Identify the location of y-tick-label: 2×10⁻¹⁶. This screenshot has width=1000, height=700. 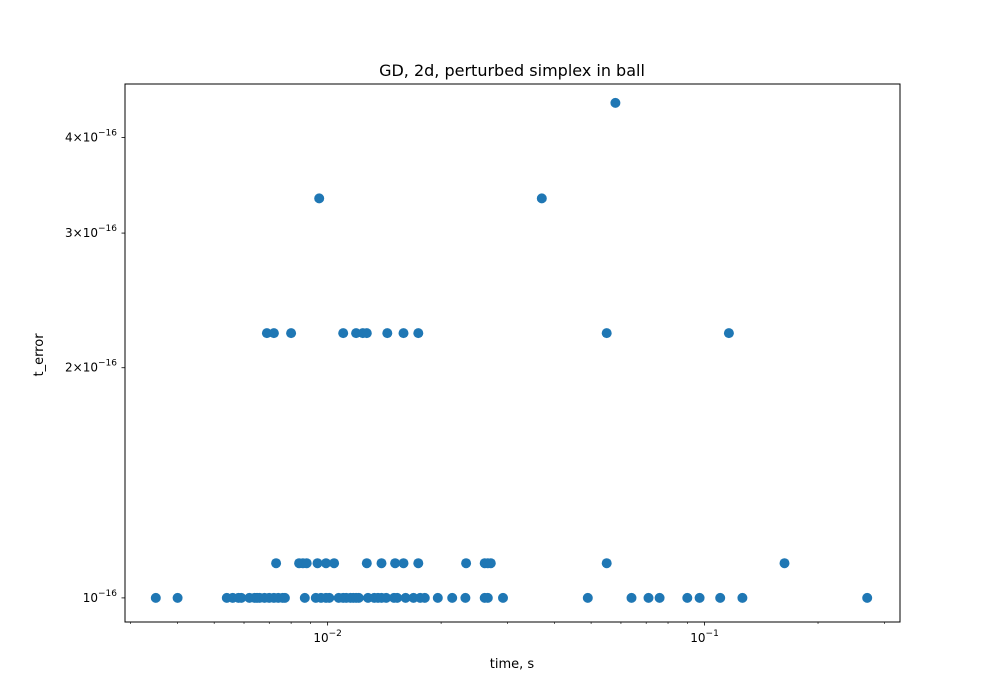
(91, 367).